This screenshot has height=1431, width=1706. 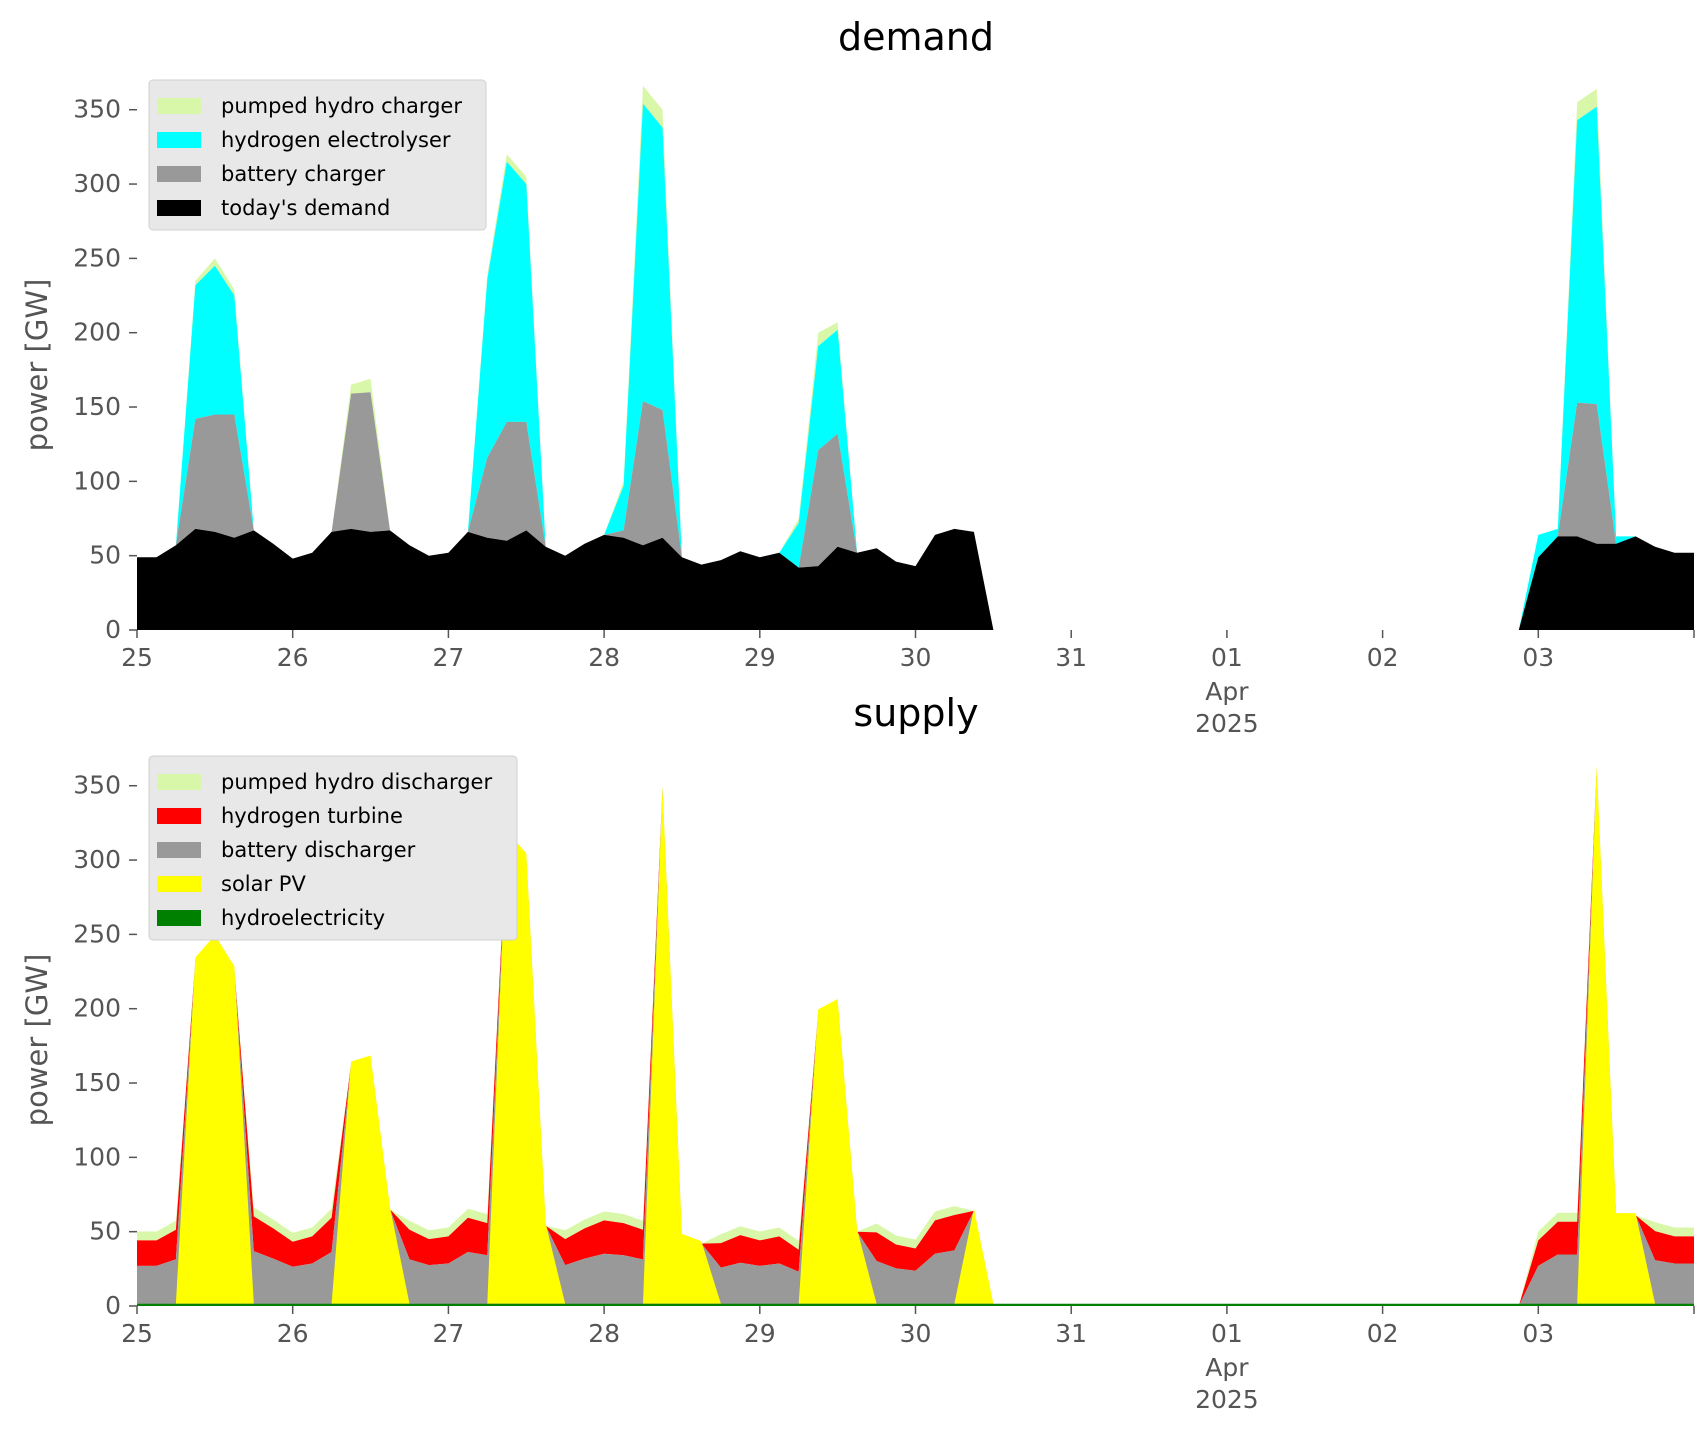 What do you see at coordinates (915, 713) in the screenshot?
I see `chart-title: supply` at bounding box center [915, 713].